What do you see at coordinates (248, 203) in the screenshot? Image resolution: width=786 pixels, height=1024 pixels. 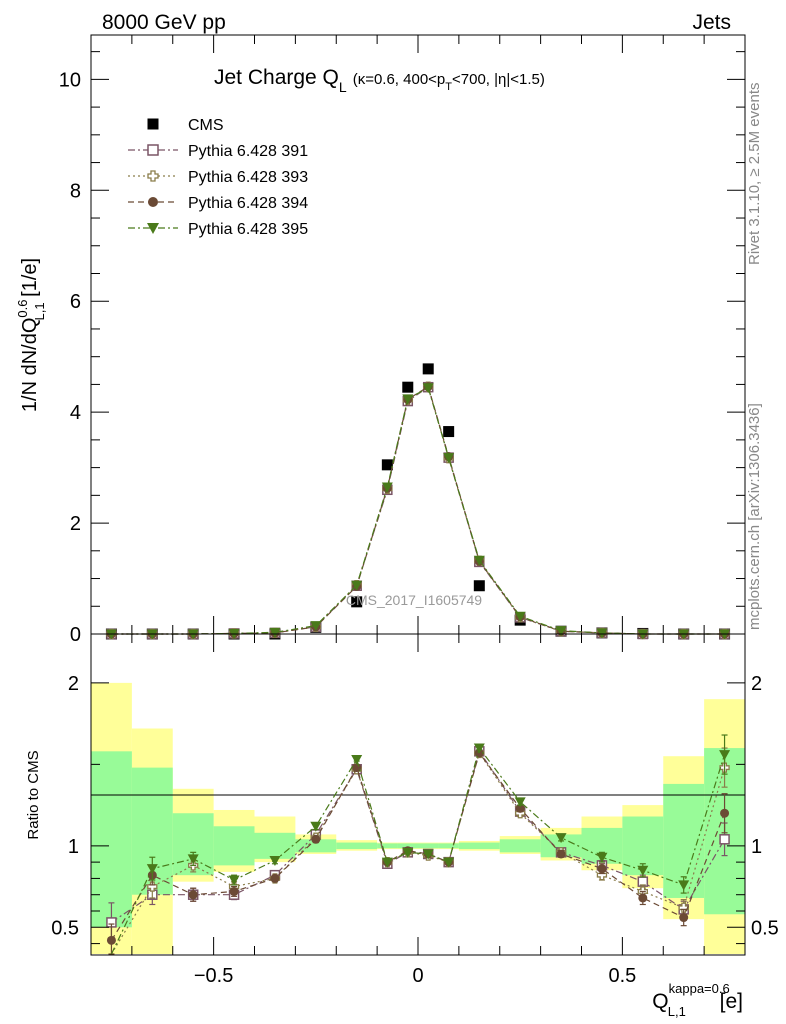 I see `legend-label-p394: Pythia 6.428 394` at bounding box center [248, 203].